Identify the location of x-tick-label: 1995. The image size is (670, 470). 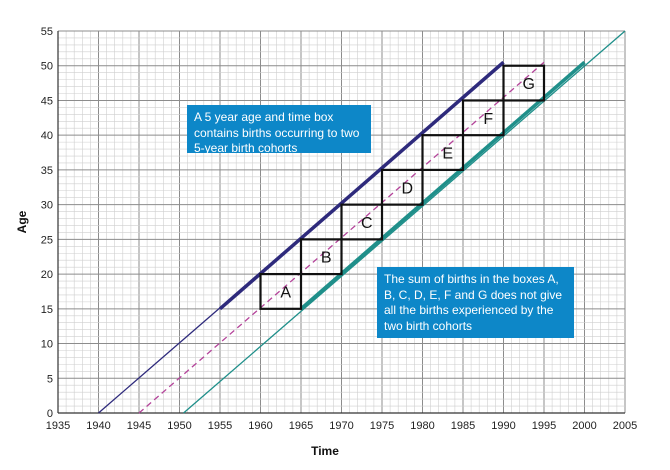
(544, 426).